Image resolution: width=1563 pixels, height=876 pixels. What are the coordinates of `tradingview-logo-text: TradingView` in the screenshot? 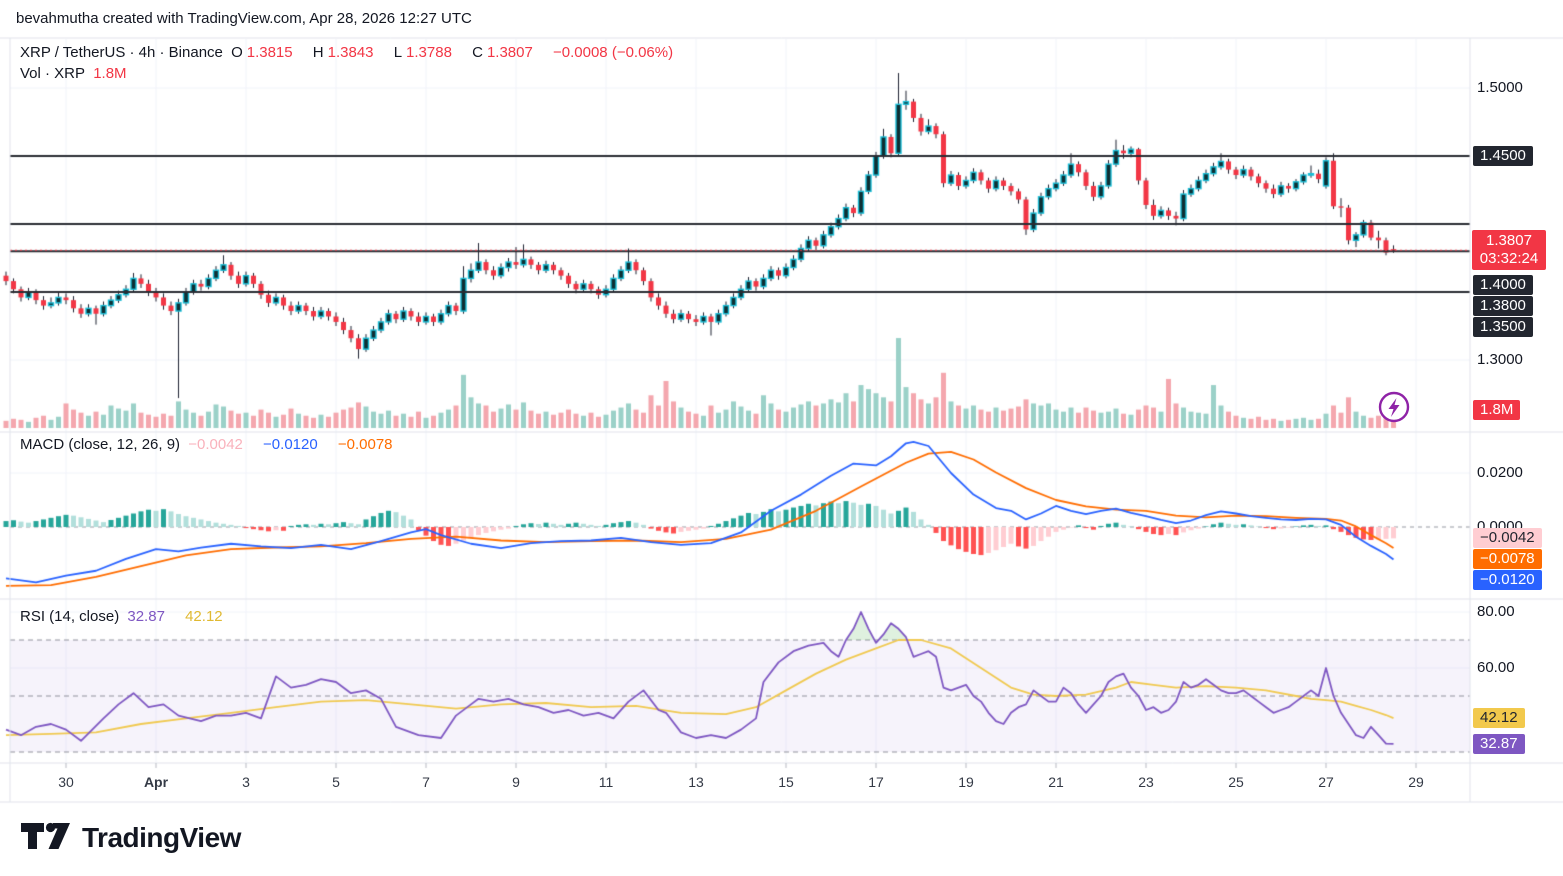 It's located at (161, 837).